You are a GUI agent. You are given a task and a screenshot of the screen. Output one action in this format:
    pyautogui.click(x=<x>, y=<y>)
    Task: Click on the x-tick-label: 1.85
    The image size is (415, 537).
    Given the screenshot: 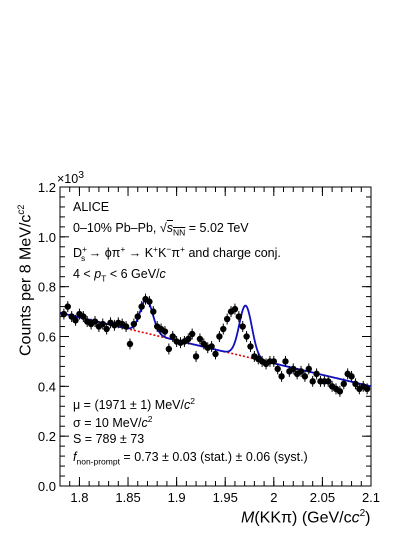 What is the action you would take?
    pyautogui.click(x=127, y=497)
    